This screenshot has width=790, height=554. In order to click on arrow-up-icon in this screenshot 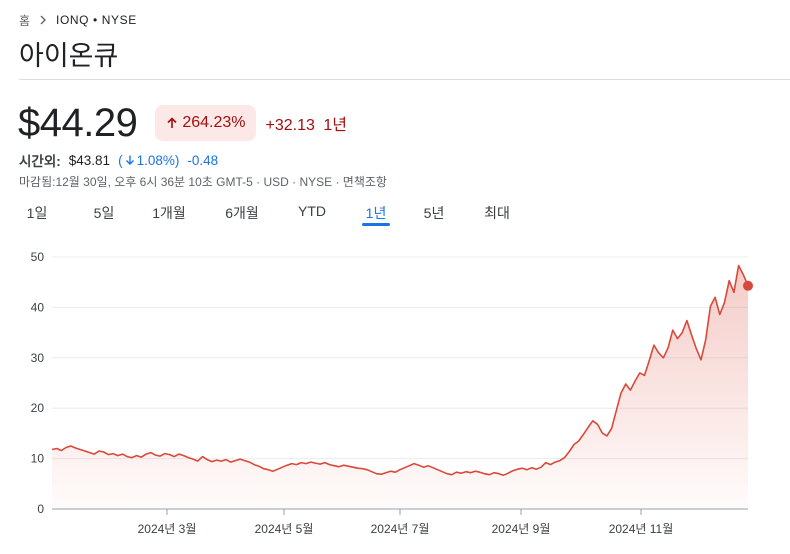, I will do `click(172, 122)`.